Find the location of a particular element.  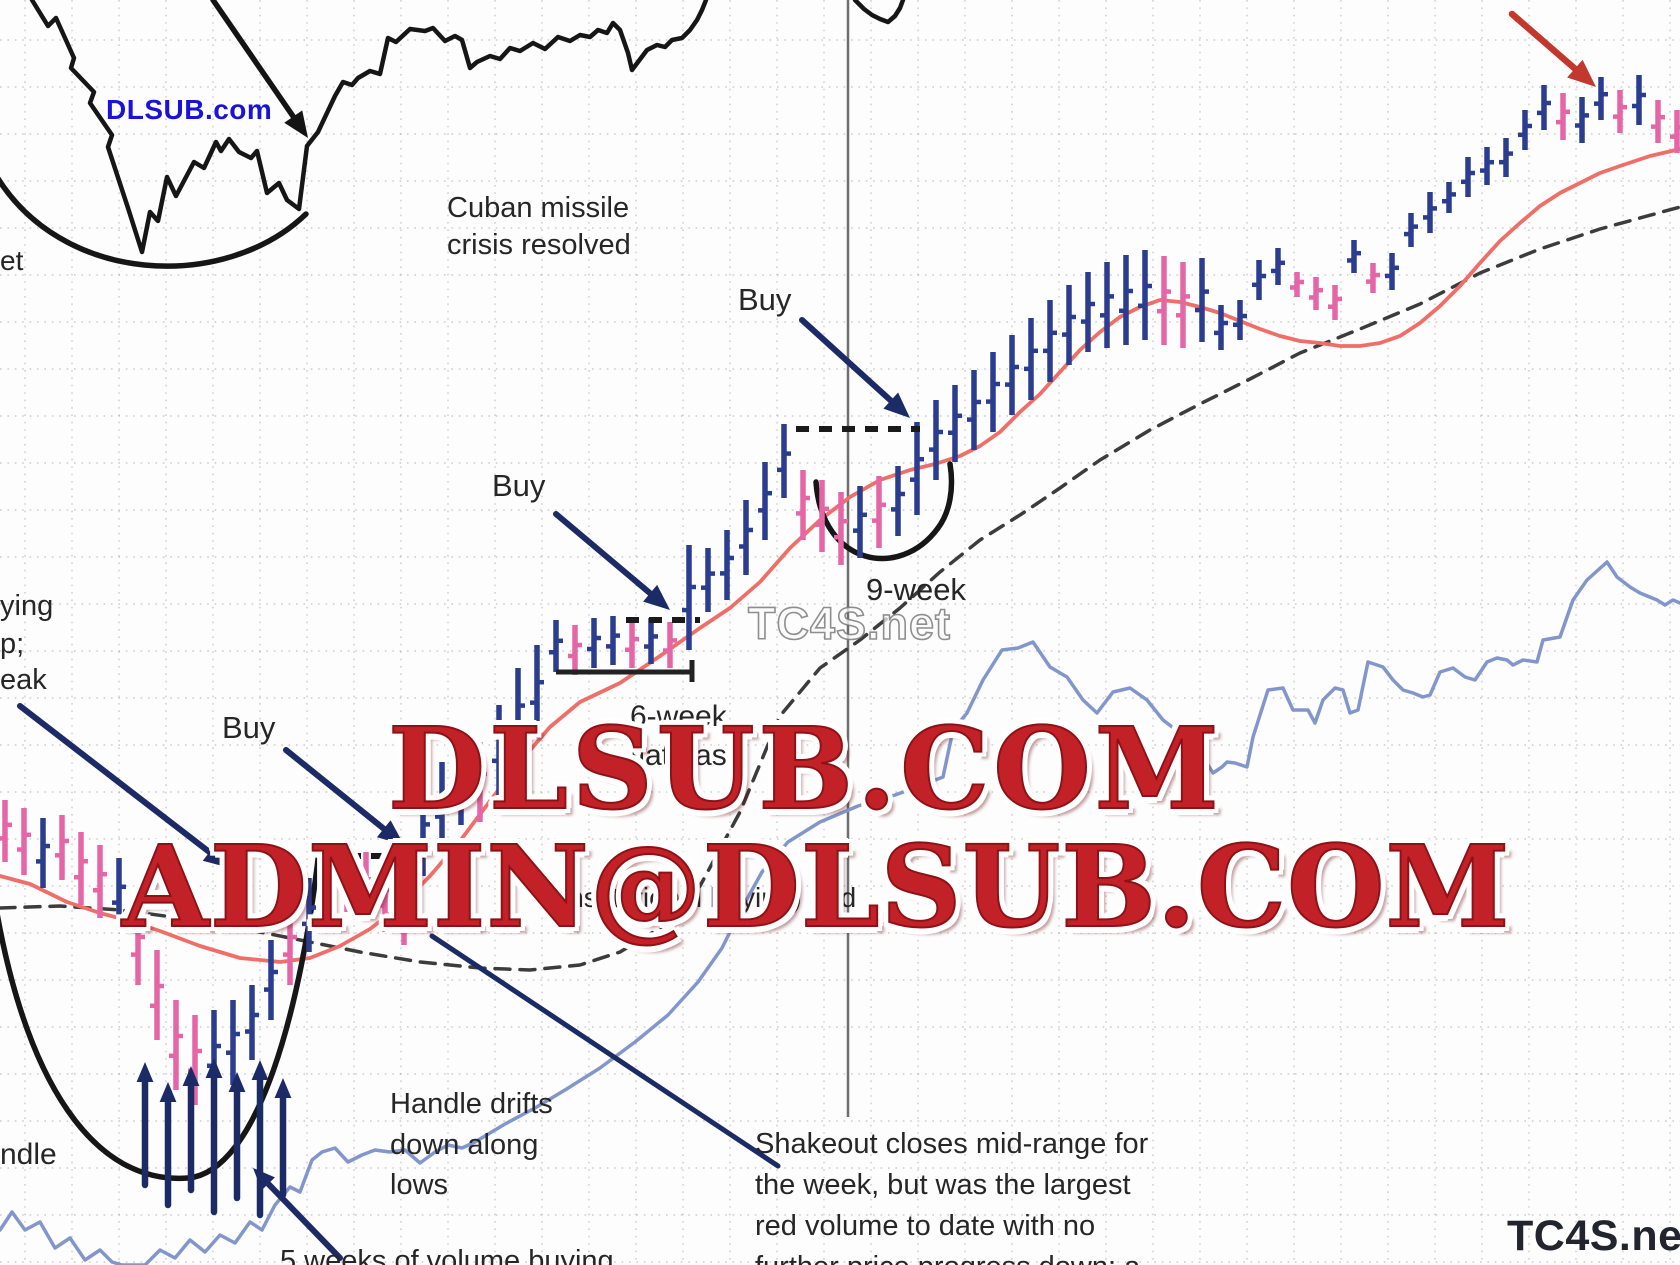

handle-drifts-label: Handle drifts down along lows is located at coordinates (471, 1145).